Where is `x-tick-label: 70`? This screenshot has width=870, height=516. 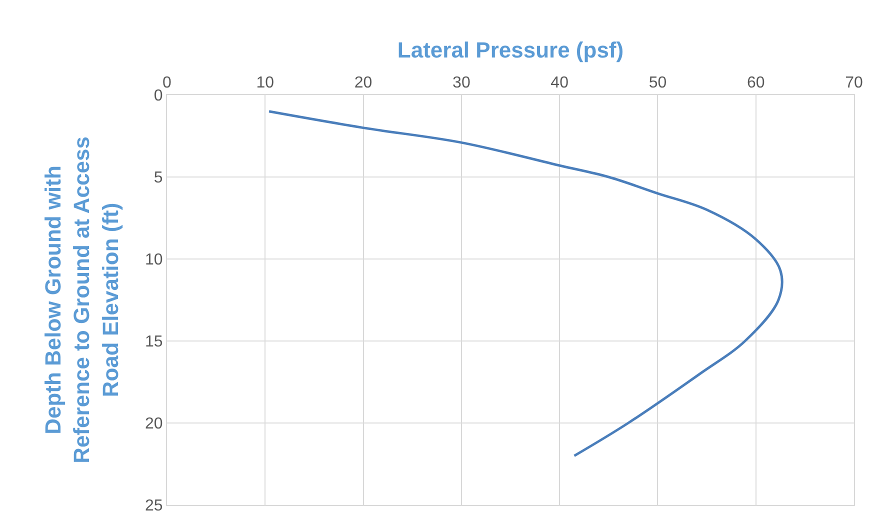 x-tick-label: 70 is located at coordinates (854, 83).